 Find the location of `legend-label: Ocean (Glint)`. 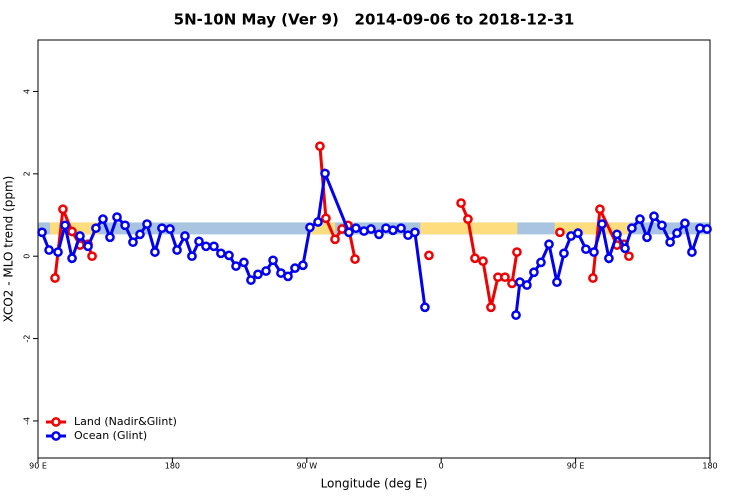

legend-label: Ocean (Glint) is located at coordinates (110, 435).